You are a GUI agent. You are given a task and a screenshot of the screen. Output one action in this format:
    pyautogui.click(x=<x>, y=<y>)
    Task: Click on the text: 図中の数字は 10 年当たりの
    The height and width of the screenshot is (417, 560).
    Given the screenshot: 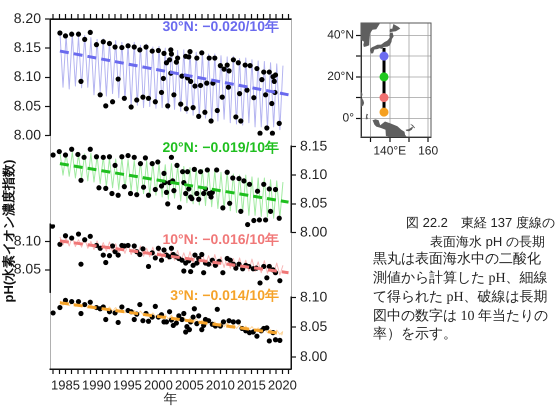 What is the action you would take?
    pyautogui.click(x=460, y=317)
    